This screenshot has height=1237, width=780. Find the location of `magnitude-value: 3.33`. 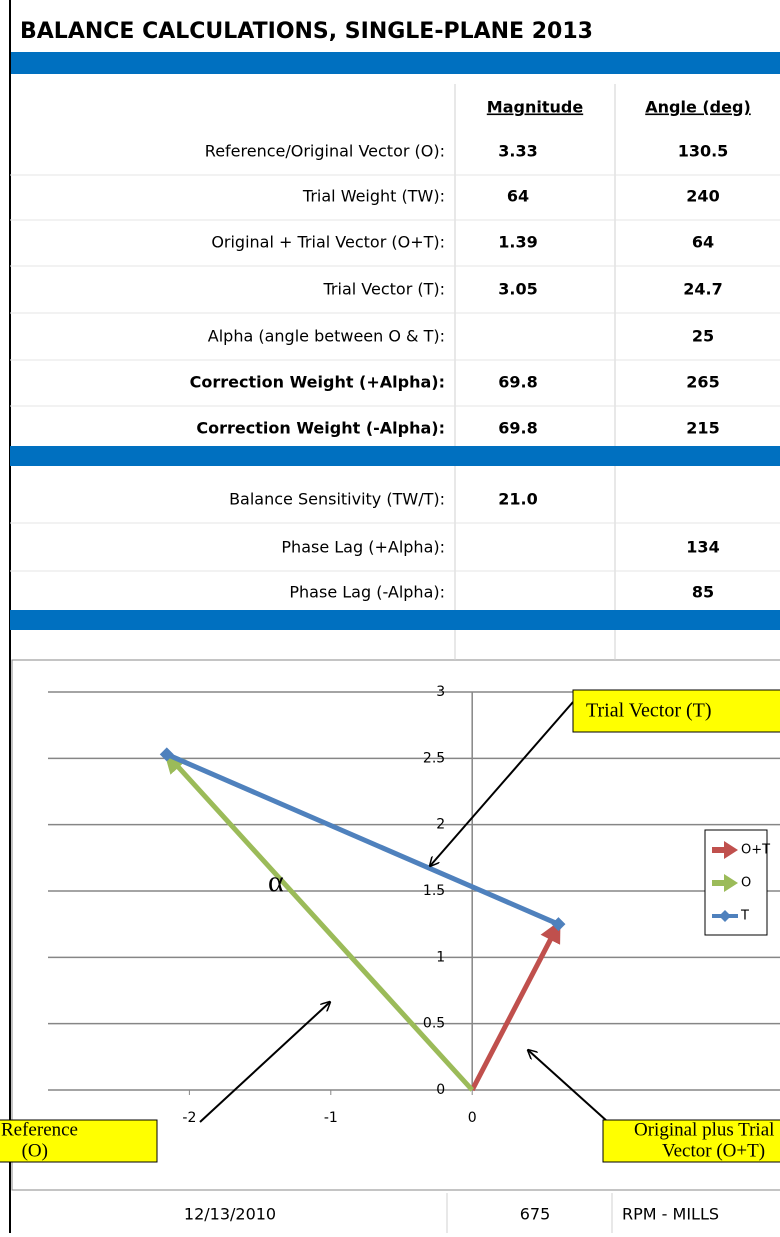

magnitude-value: 3.33 is located at coordinates (517, 151).